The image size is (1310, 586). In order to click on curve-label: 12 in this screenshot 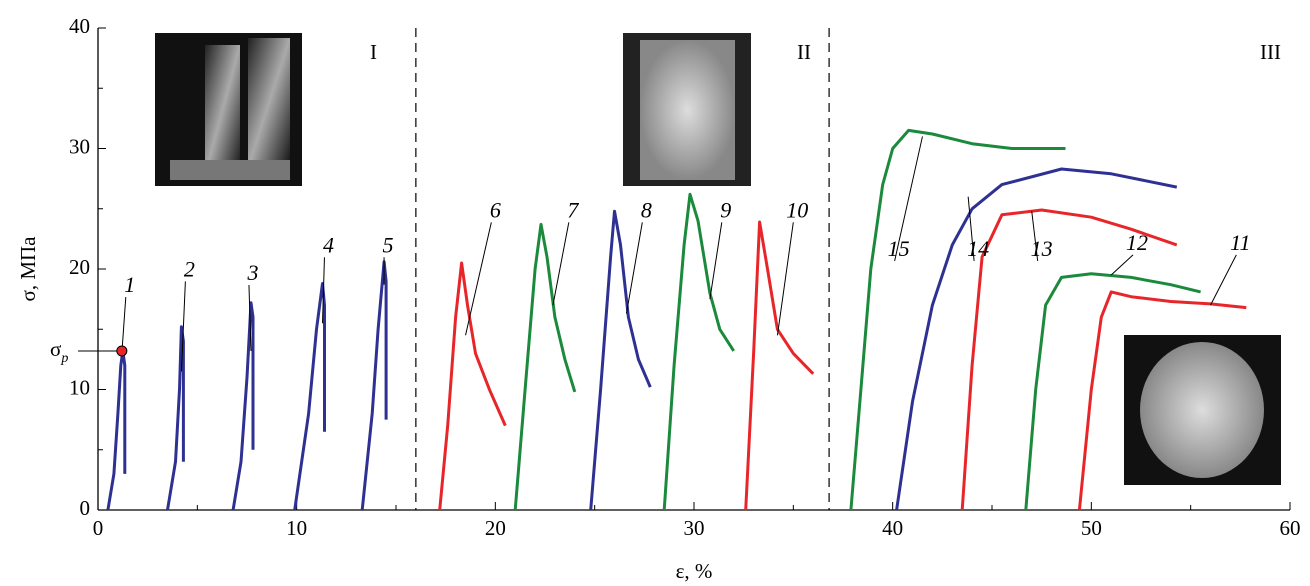, I will do `click(1137, 242)`.